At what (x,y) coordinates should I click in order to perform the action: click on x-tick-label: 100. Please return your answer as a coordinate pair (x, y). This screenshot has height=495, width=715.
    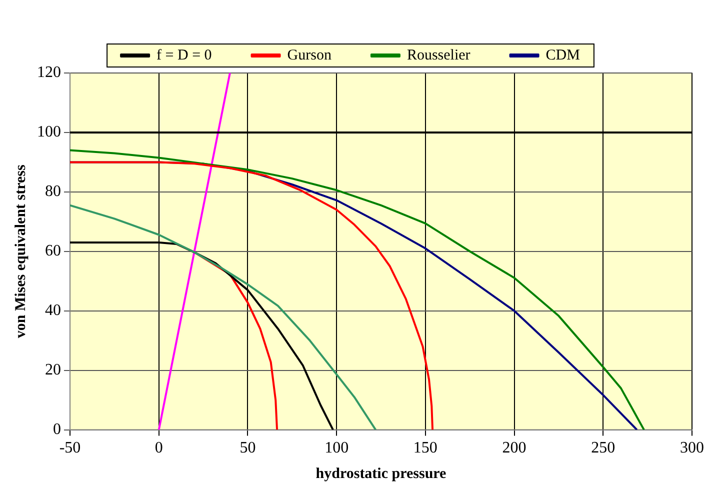
    Looking at the image, I should click on (336, 448).